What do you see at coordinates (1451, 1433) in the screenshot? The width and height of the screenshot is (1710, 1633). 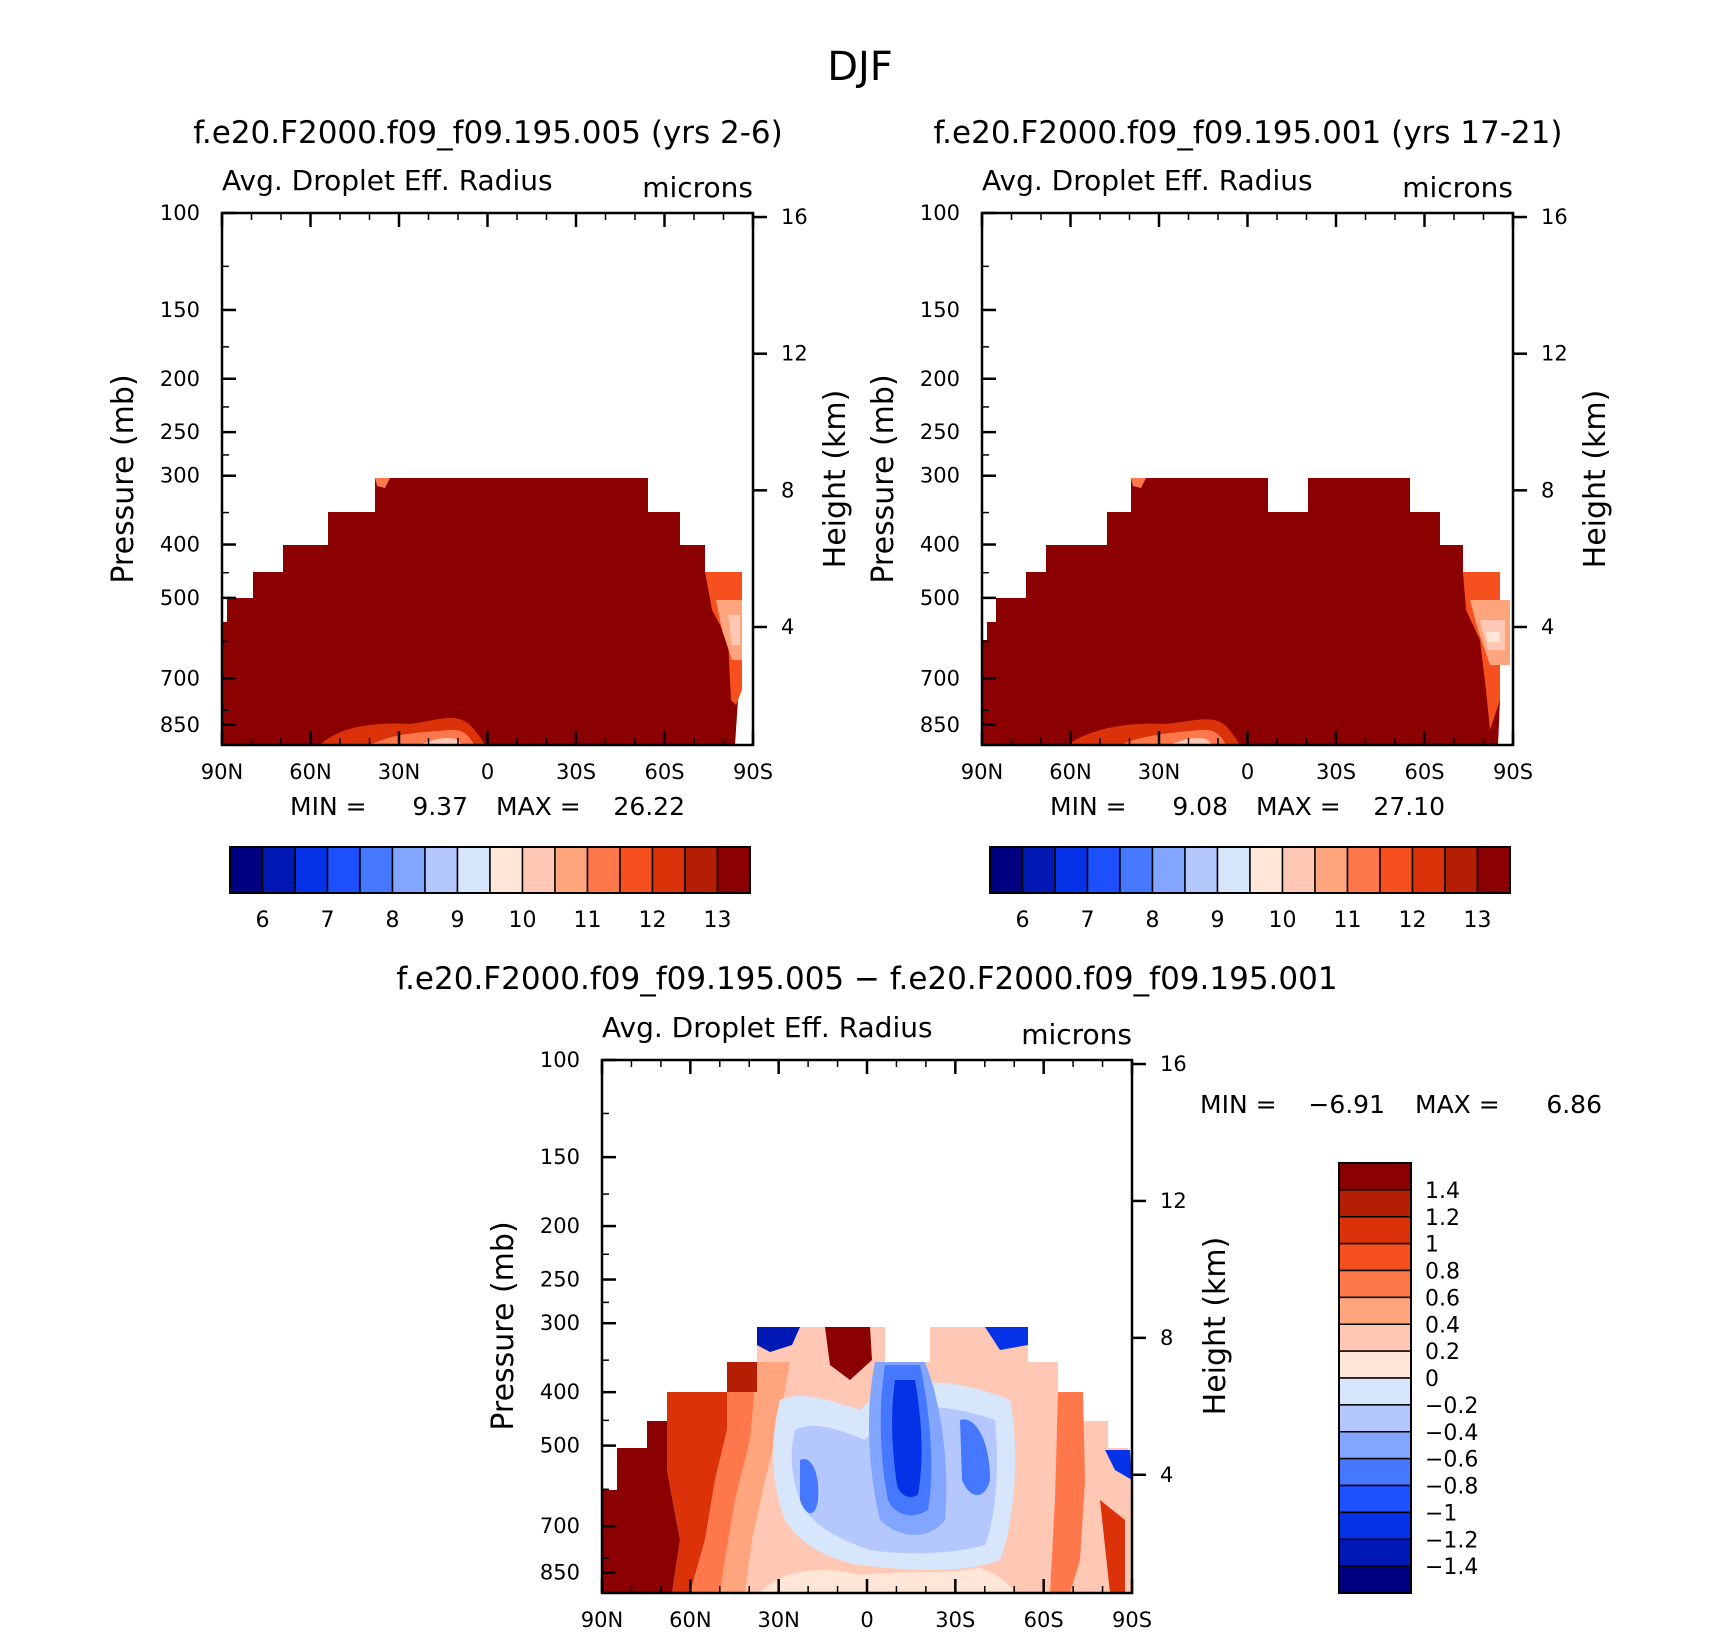 I see `colorbar-label: −0.4` at bounding box center [1451, 1433].